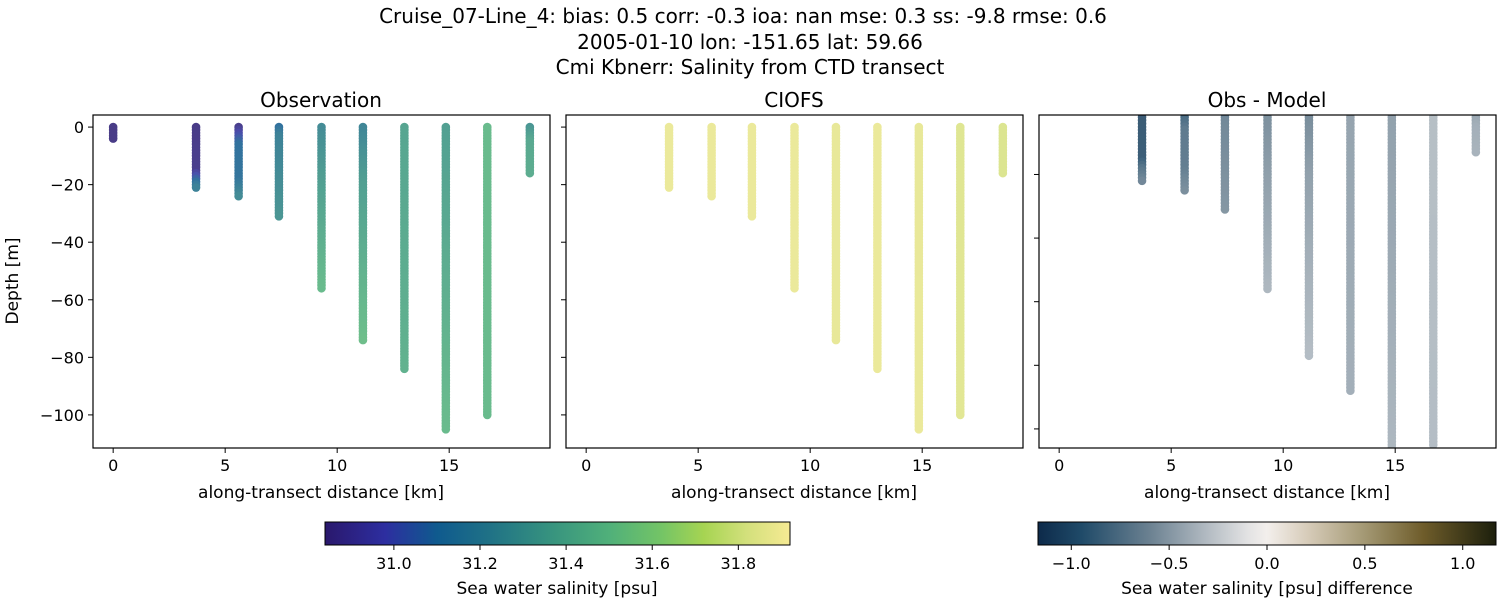 Image resolution: width=1500 pixels, height=604 pixels. What do you see at coordinates (739, 563) in the screenshot?
I see `colorbar-tick-label: 31.8` at bounding box center [739, 563].